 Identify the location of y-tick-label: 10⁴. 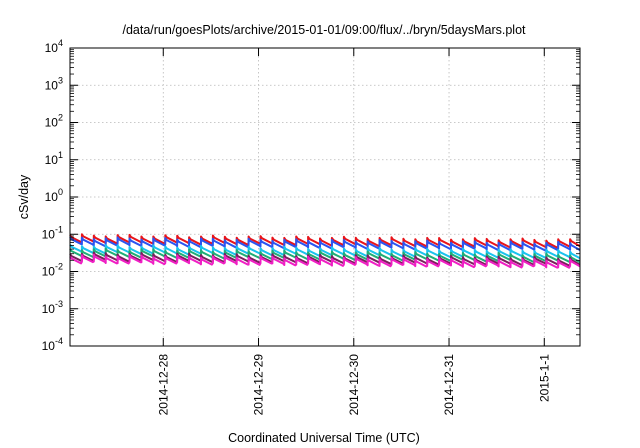
(54, 46).